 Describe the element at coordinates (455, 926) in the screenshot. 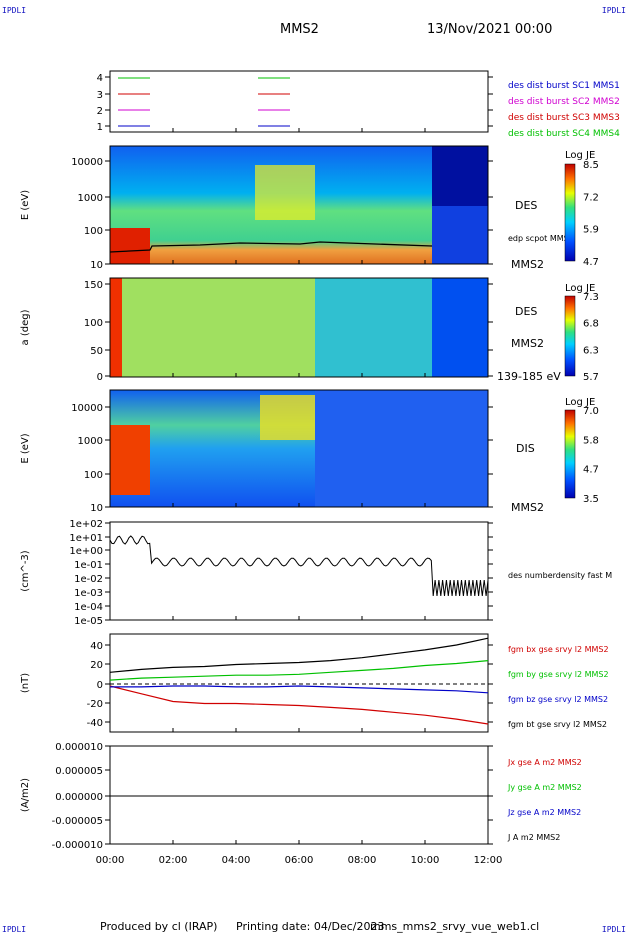

I see `footer-filename: mms_mms2_srvy_vue_web1.cl` at that location.